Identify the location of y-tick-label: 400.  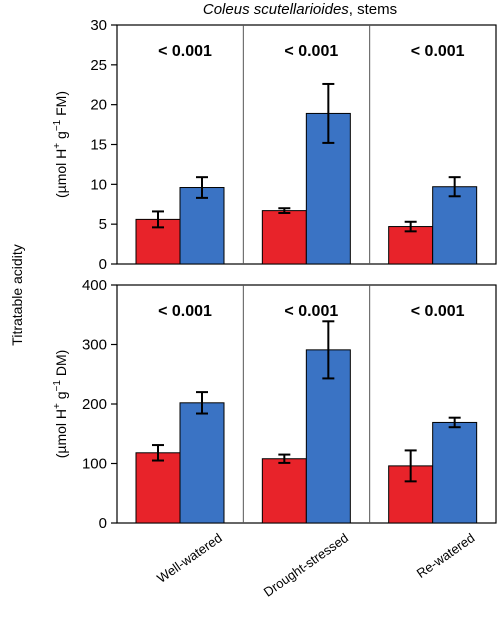
(94, 285).